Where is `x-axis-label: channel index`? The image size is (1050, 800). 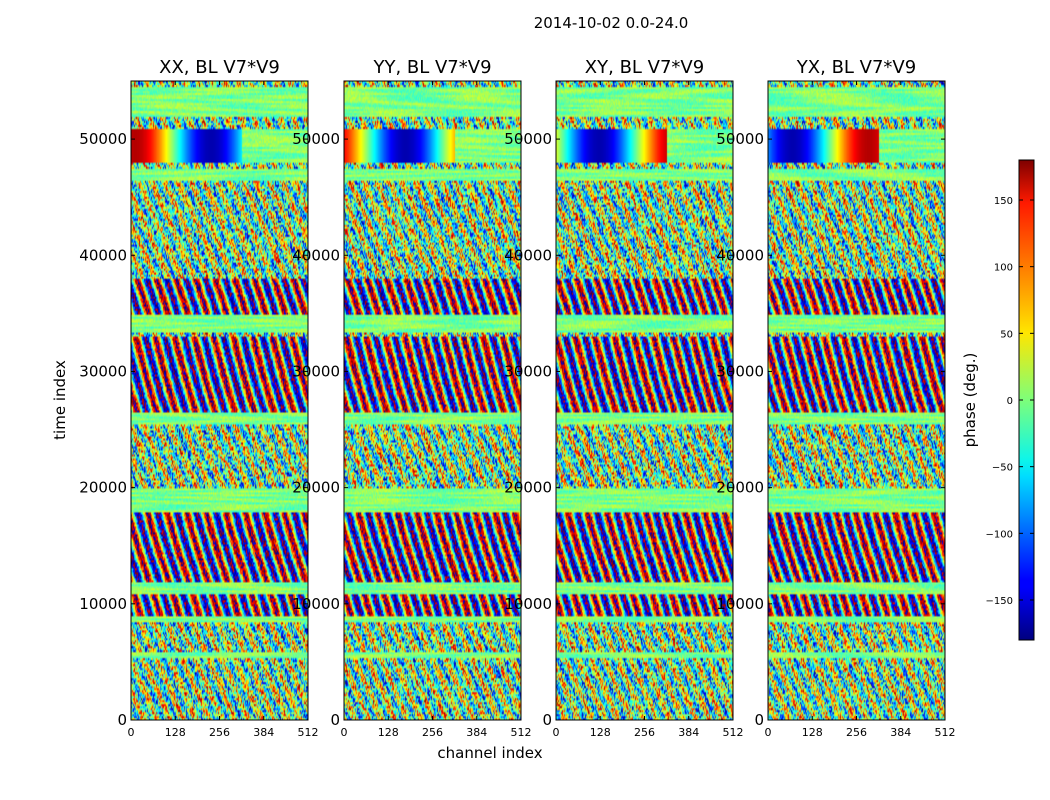 x-axis-label: channel index is located at coordinates (489, 753).